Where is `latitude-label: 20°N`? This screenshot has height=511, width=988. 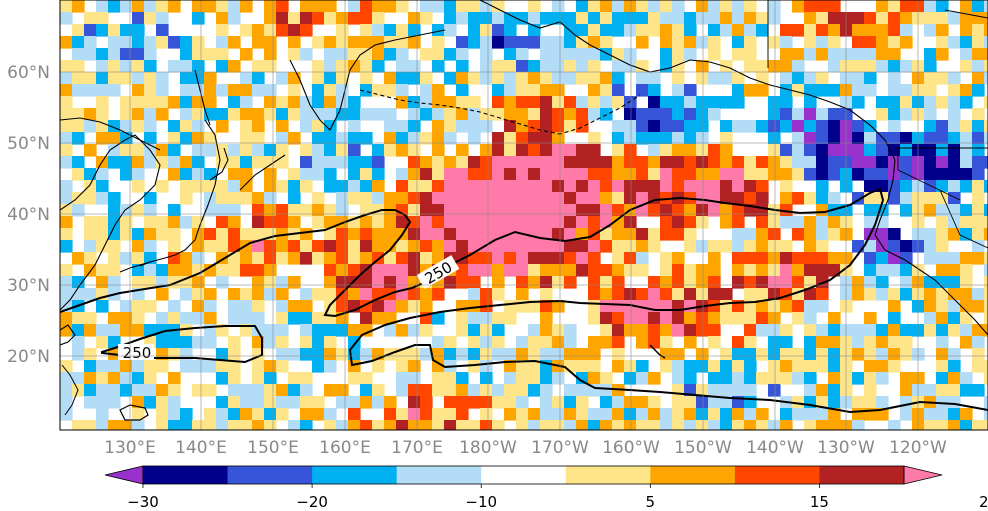 latitude-label: 20°N is located at coordinates (28, 357).